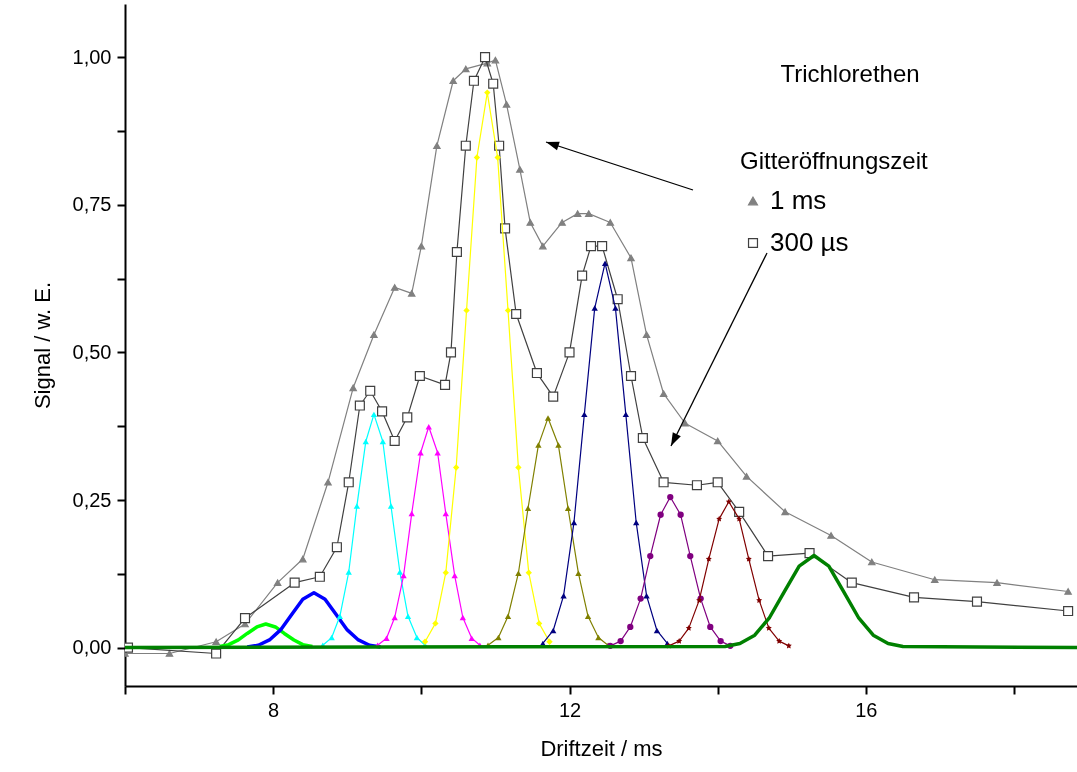 The height and width of the screenshot is (772, 1077). What do you see at coordinates (92, 351) in the screenshot?
I see `y-tick-label: 0,50` at bounding box center [92, 351].